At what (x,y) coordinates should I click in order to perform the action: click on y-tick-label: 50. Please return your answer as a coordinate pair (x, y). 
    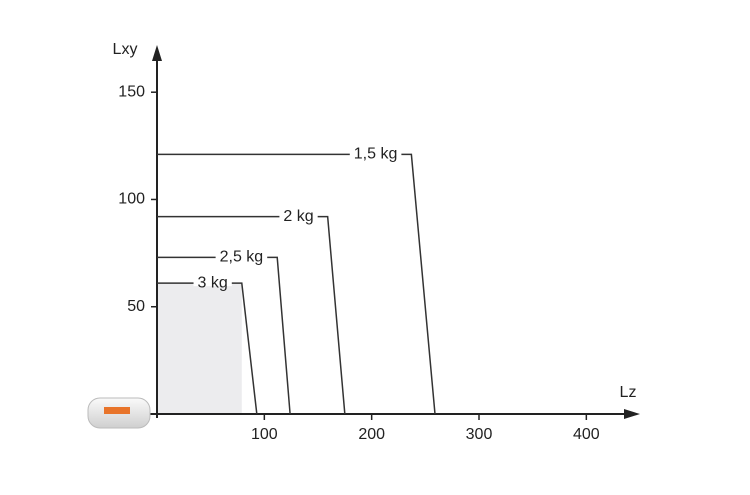
    Looking at the image, I should click on (136, 306).